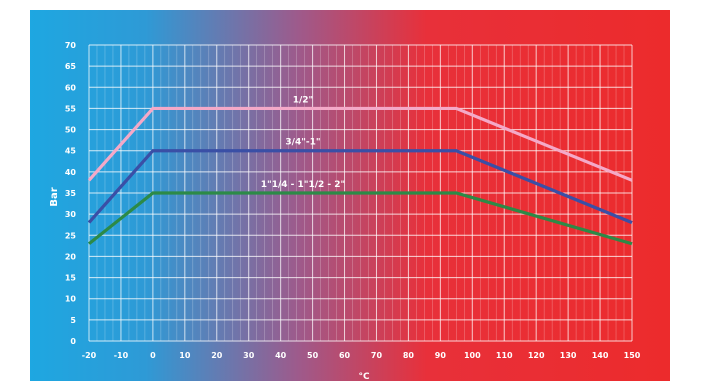 The height and width of the screenshot is (386, 703). I want to click on x-tick-label: 100, so click(472, 355).